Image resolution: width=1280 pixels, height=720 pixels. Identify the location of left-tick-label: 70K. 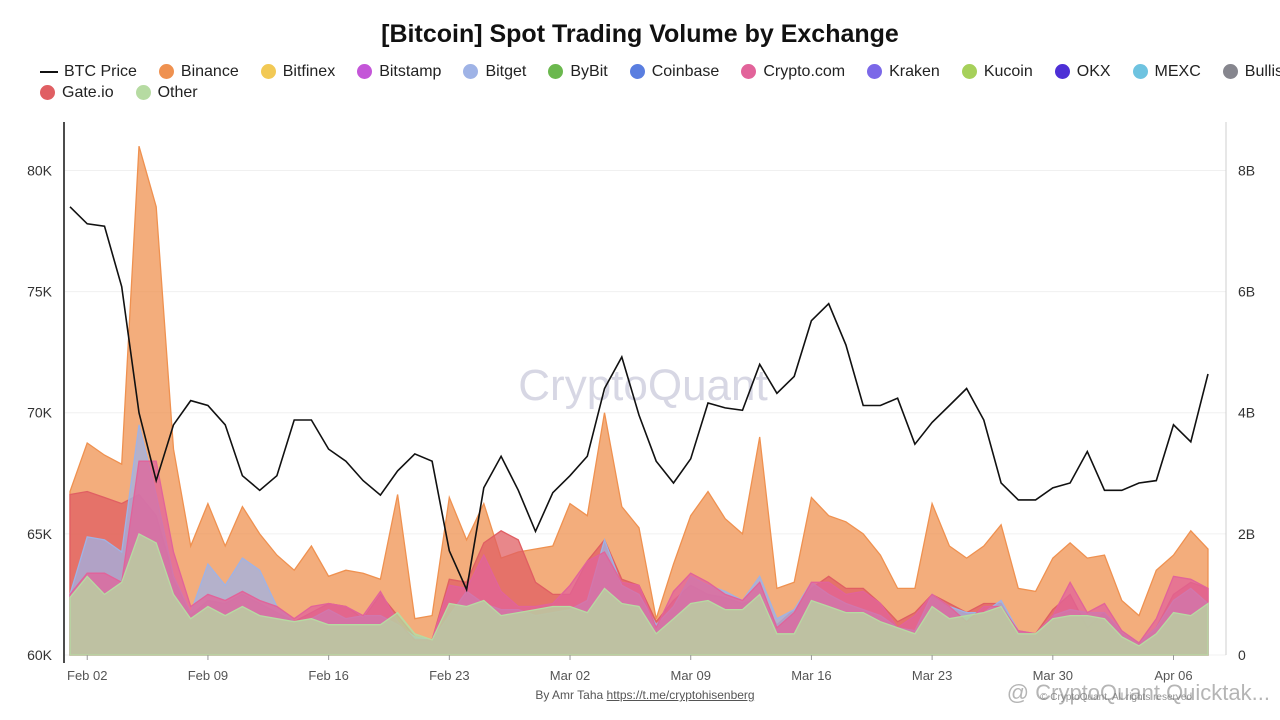
(40, 413).